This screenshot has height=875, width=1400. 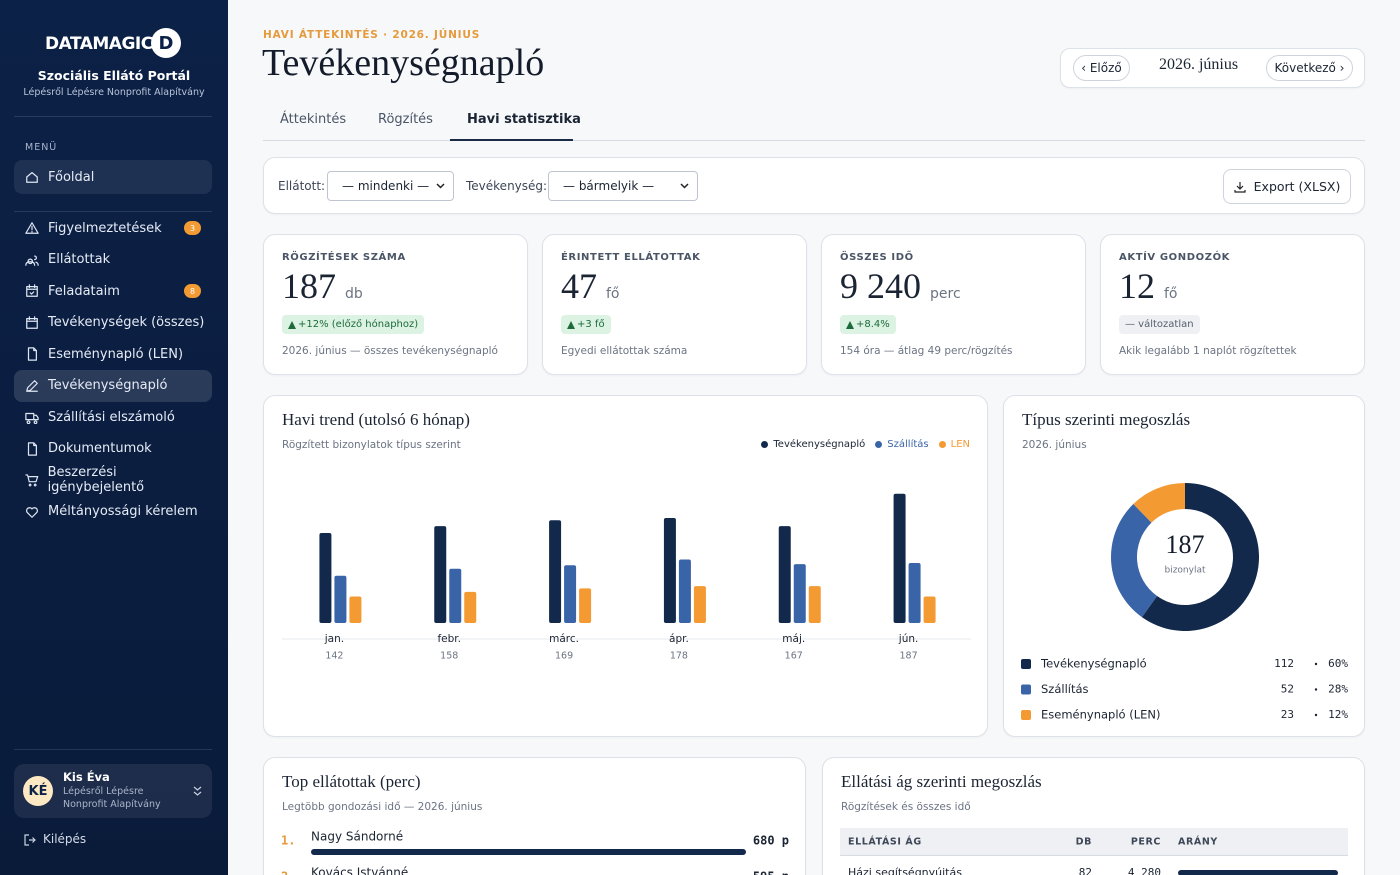 I want to click on legend: Tevékenységnapló Szállítás LEN, so click(x=865, y=444).